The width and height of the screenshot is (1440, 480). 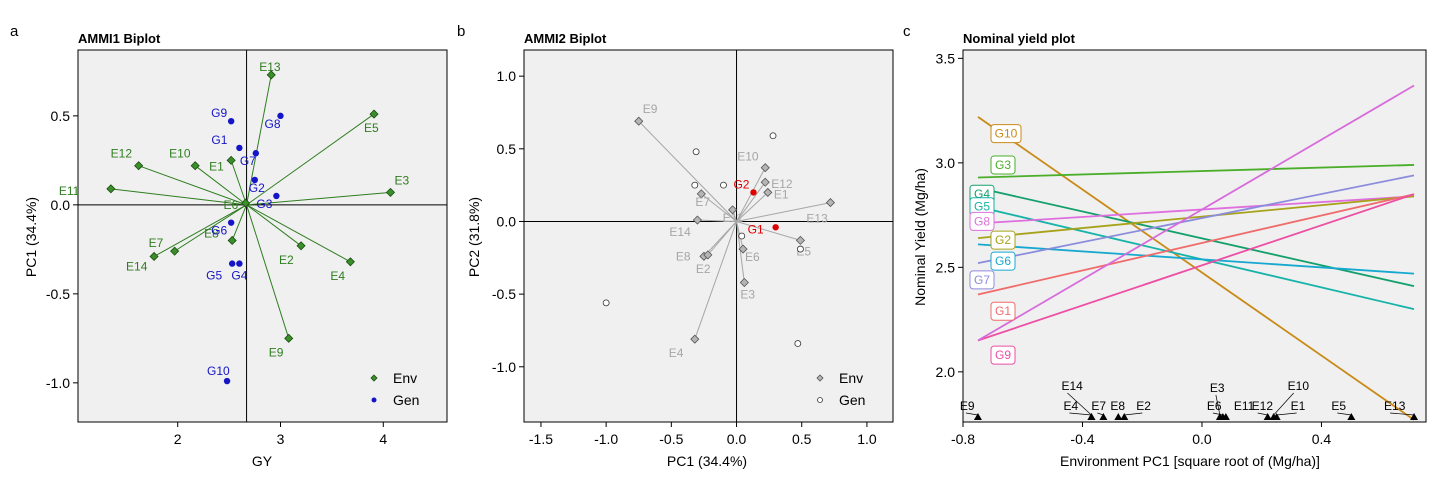 What do you see at coordinates (231, 205) in the screenshot?
I see `a-env-label: E6` at bounding box center [231, 205].